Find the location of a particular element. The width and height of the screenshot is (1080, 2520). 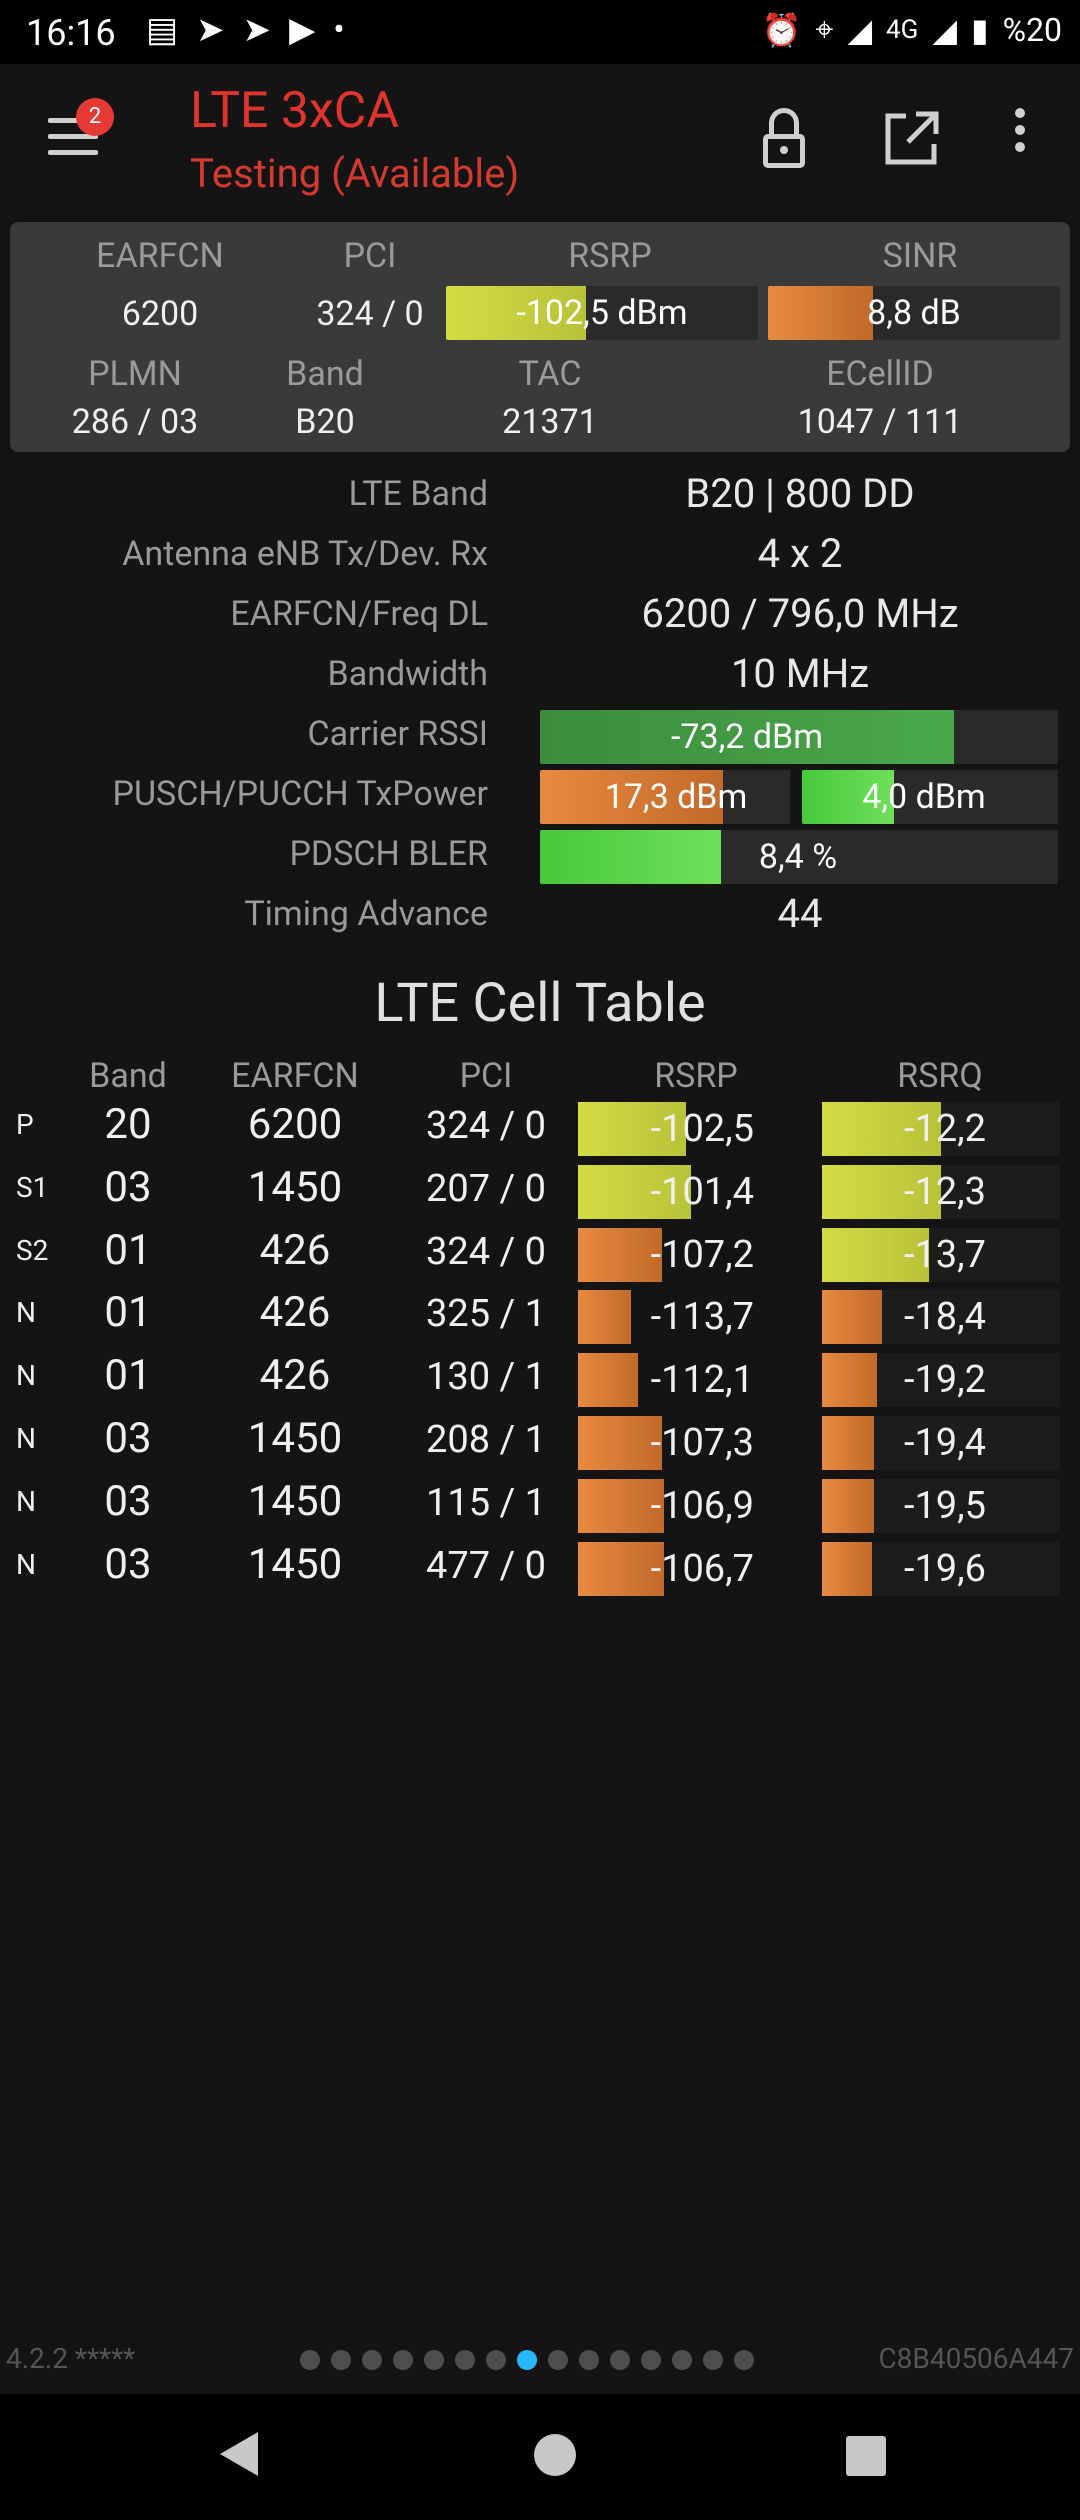

recents-icon is located at coordinates (866, 2456).